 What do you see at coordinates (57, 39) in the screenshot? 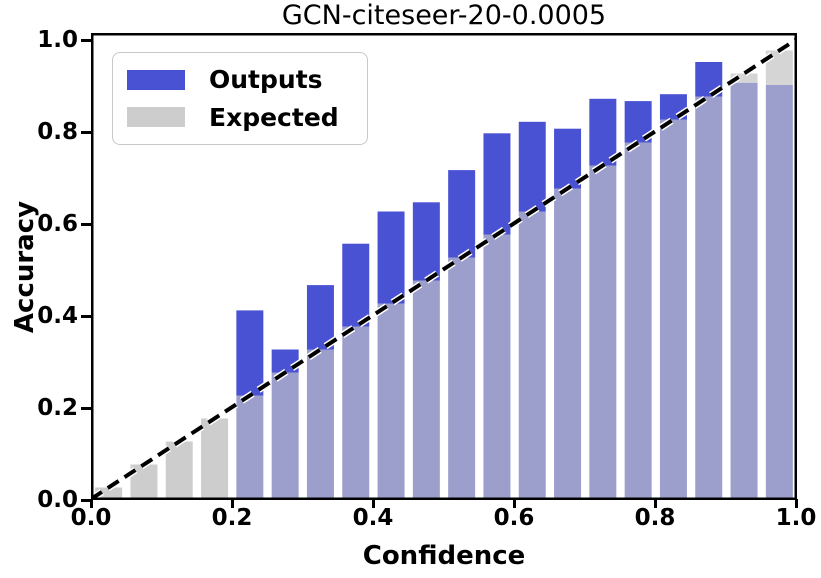
I see `y-tick-label: 1.0` at bounding box center [57, 39].